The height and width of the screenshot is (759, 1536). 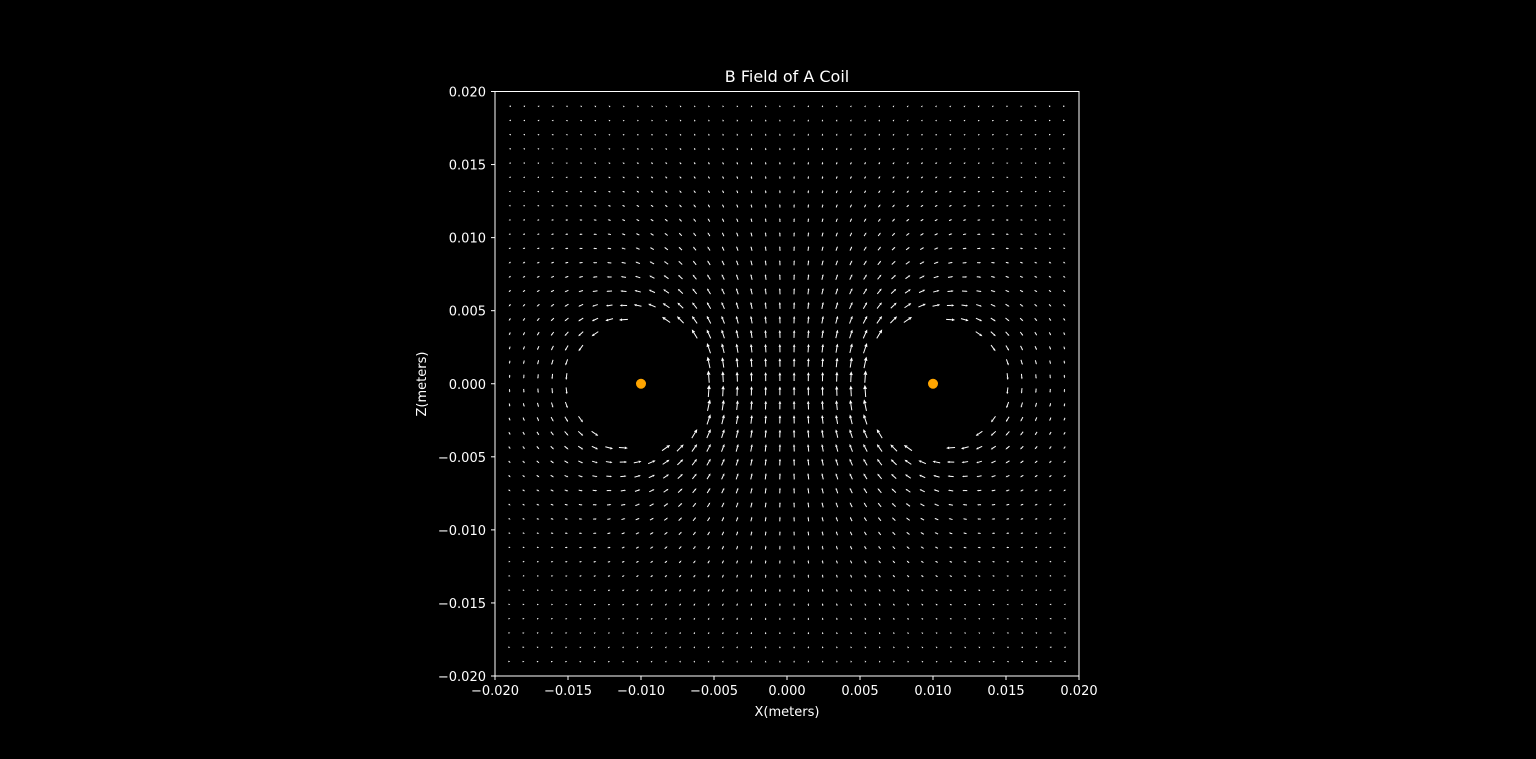 I want to click on y-tick-label: −0.010, so click(x=462, y=531).